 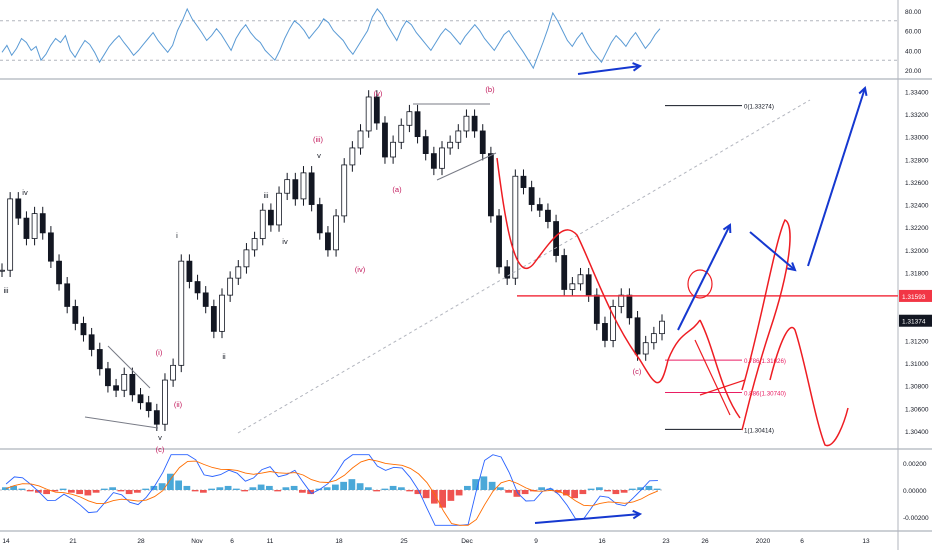 What do you see at coordinates (917, 92) in the screenshot?
I see `price-tick-label: 1.33400` at bounding box center [917, 92].